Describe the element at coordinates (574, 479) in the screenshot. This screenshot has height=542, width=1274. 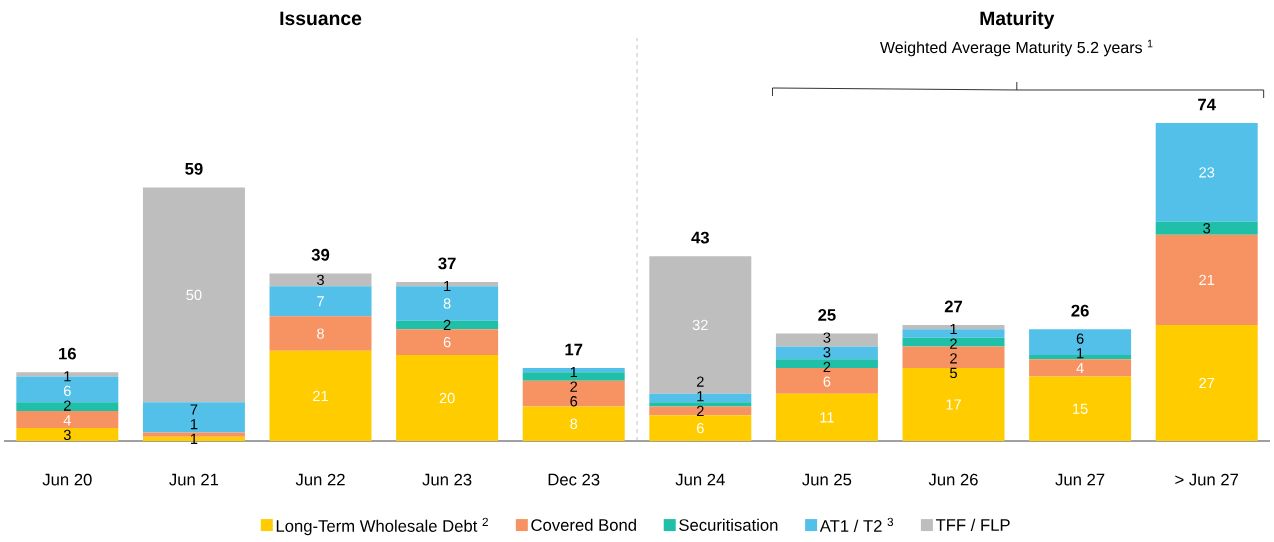
I see `x-tick-label: Dec 23` at that location.